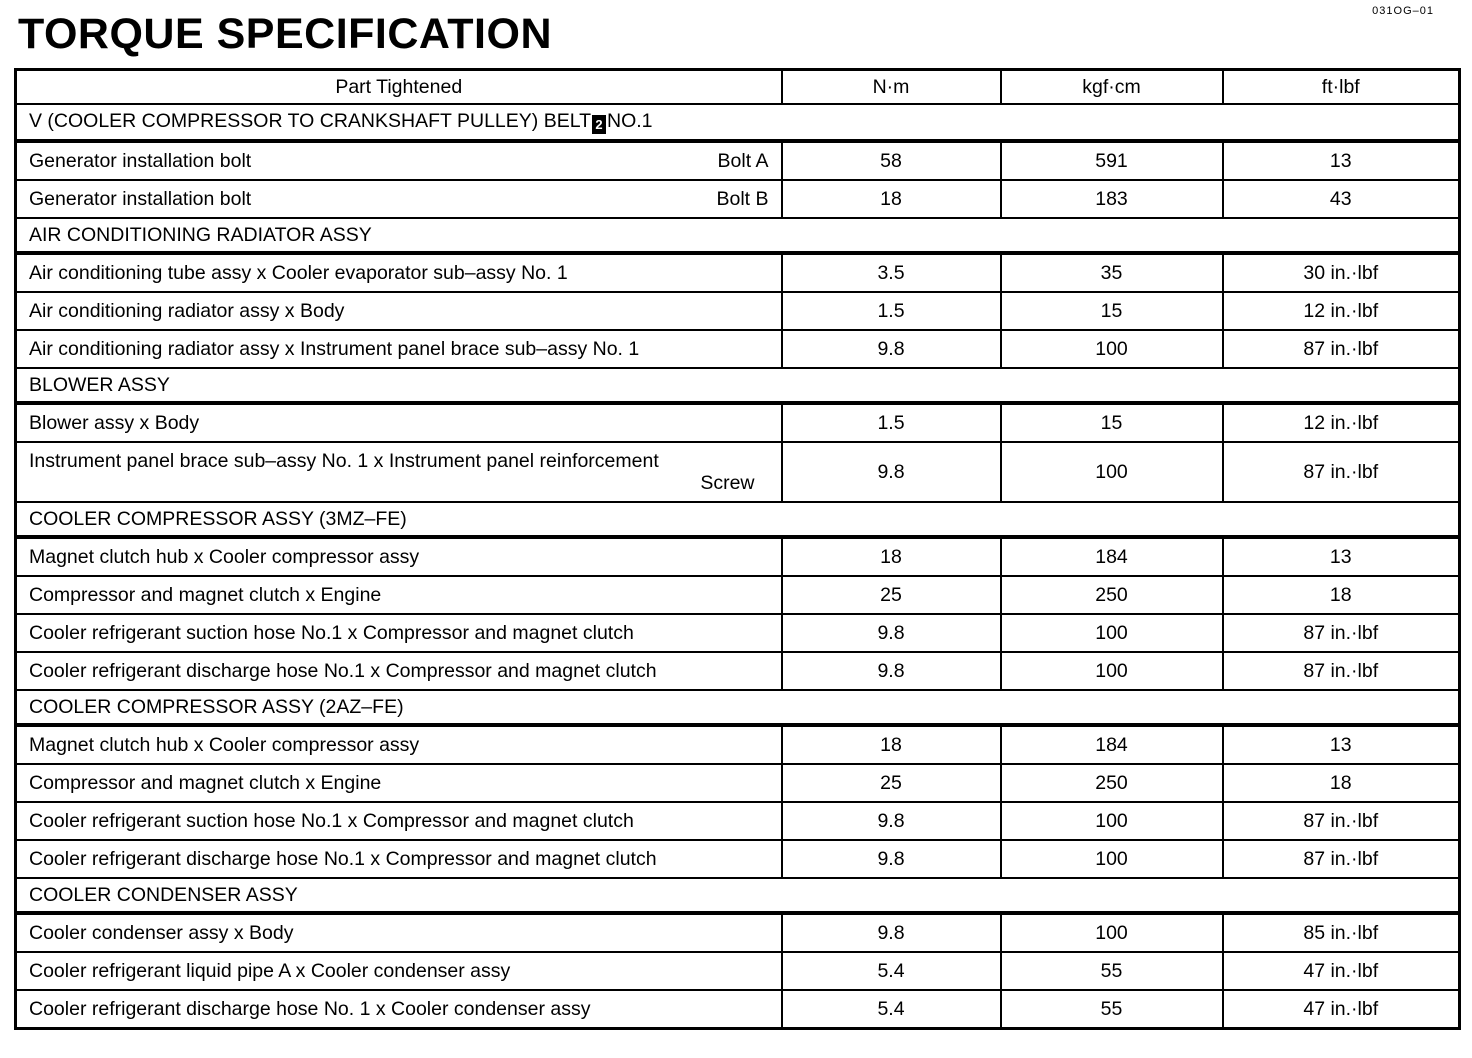  I want to click on part-tightened-cell: Blower assy x Body, so click(398, 423).